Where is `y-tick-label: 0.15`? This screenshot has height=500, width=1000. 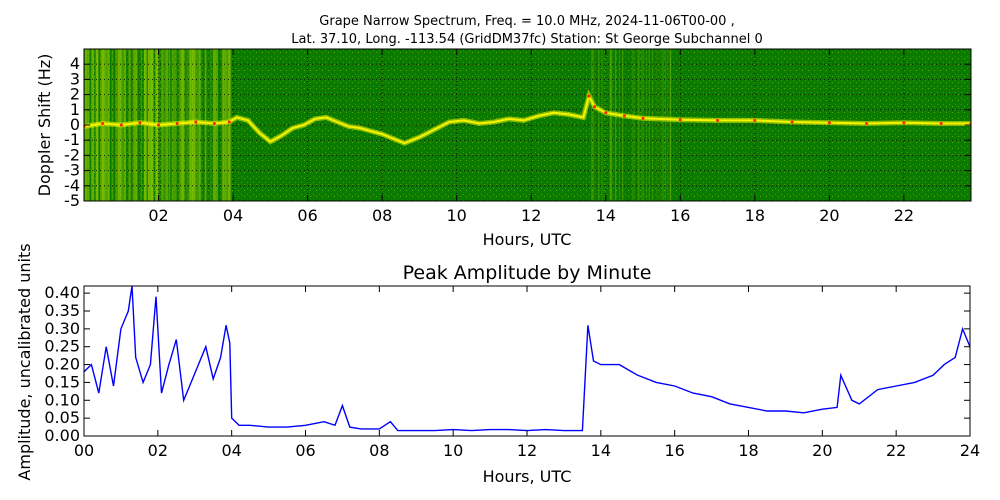 y-tick-label: 0.15 is located at coordinates (62, 381).